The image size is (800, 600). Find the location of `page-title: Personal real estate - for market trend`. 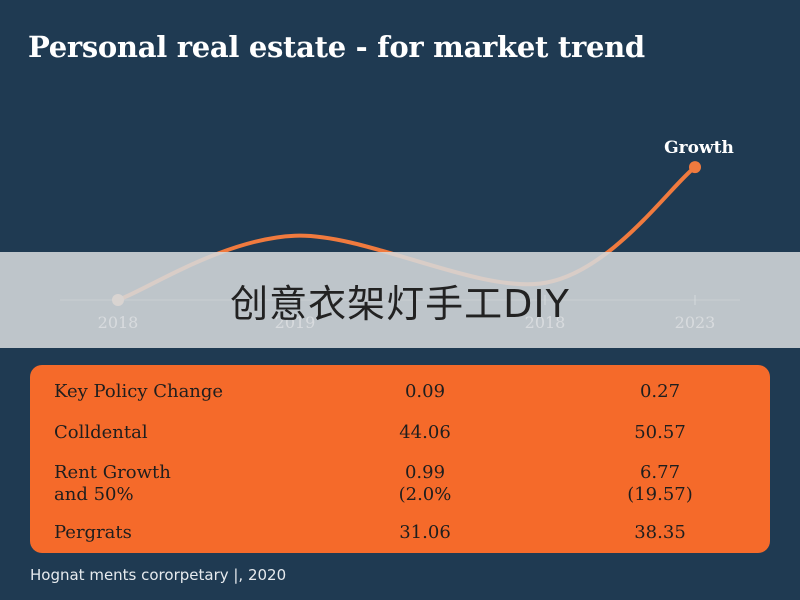

page-title: Personal real estate - for market trend is located at coordinates (336, 47).